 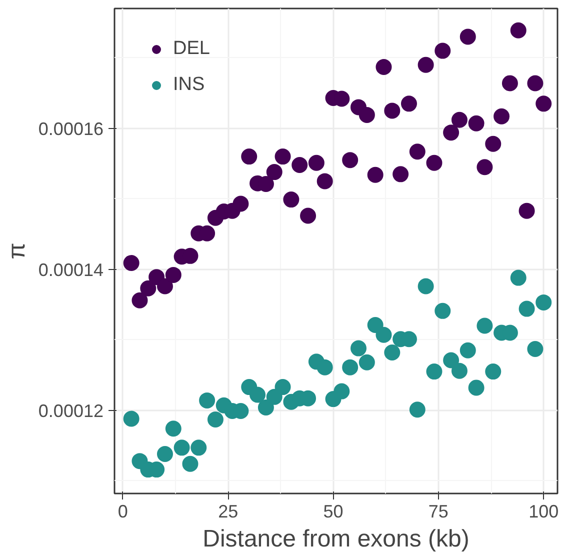 What do you see at coordinates (71, 128) in the screenshot?
I see `y-tick-label: 0.00016` at bounding box center [71, 128].